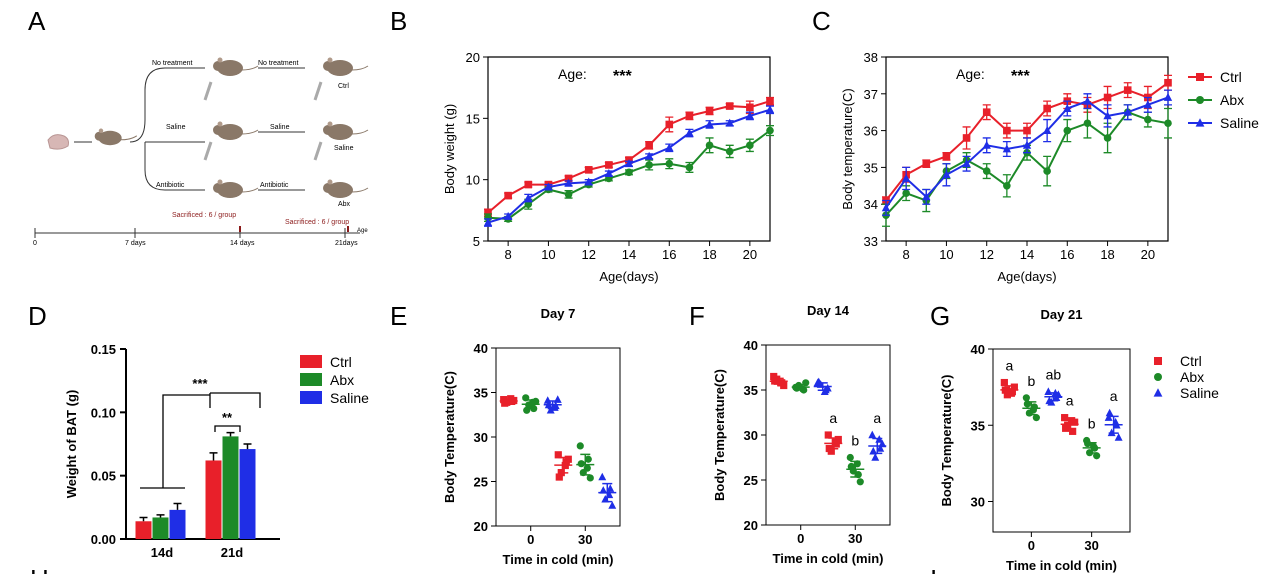 This screenshot has height=574, width=1268. What do you see at coordinates (35, 243) in the screenshot?
I see `timeline-0: 0` at bounding box center [35, 243].